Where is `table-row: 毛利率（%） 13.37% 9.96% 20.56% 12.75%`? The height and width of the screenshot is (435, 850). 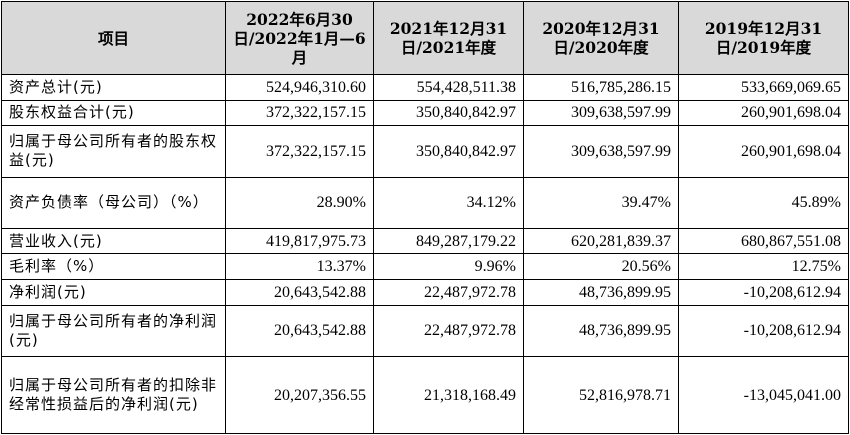
table-row: 毛利率（%） 13.37% 9.96% 20.56% 12.75% is located at coordinates (425, 267).